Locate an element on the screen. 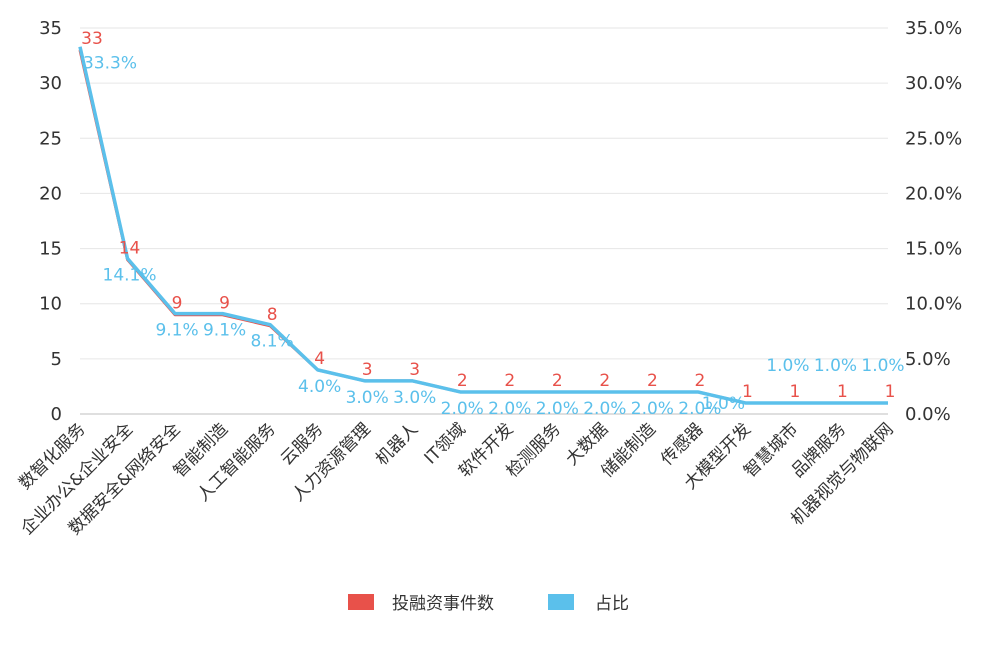 The height and width of the screenshot is (651, 1000). y-left-tick-label: 25 is located at coordinates (50, 138).